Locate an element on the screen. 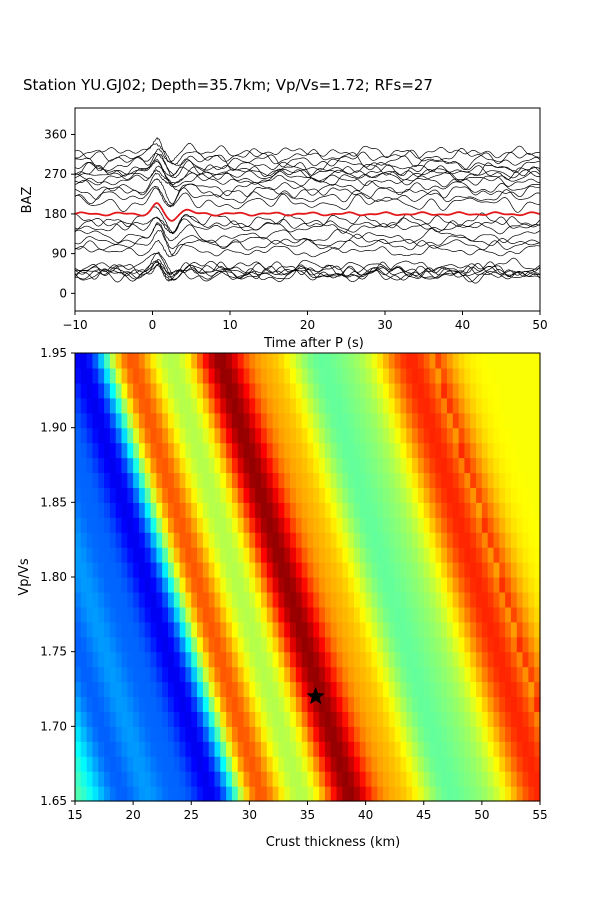  rf-x-tick-label: 30 is located at coordinates (384, 325).